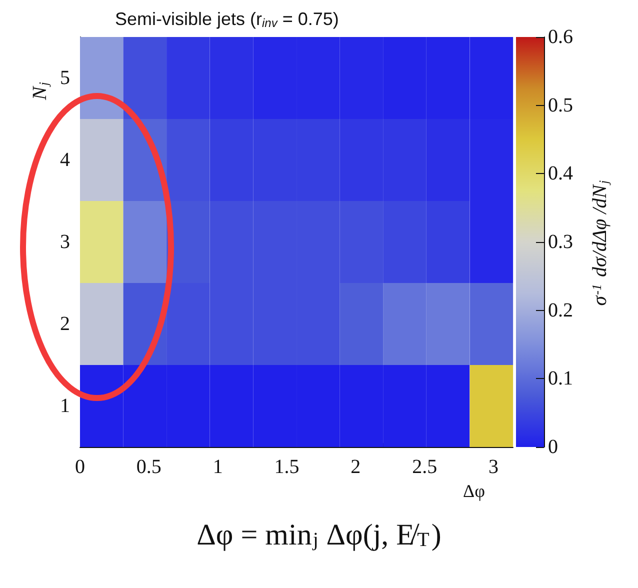  What do you see at coordinates (355, 467) in the screenshot?
I see `x-tick-label: 2` at bounding box center [355, 467].